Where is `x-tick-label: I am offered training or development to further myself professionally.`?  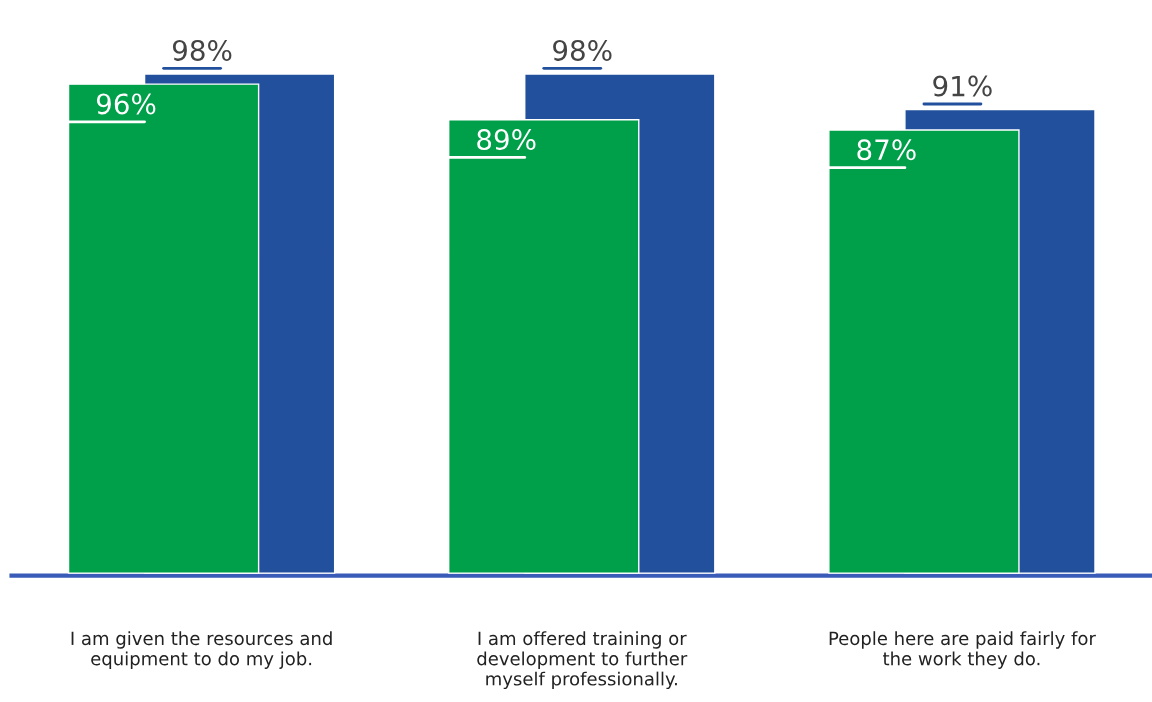
x-tick-label: I am offered training or development to further myself professionally. is located at coordinates (582, 660).